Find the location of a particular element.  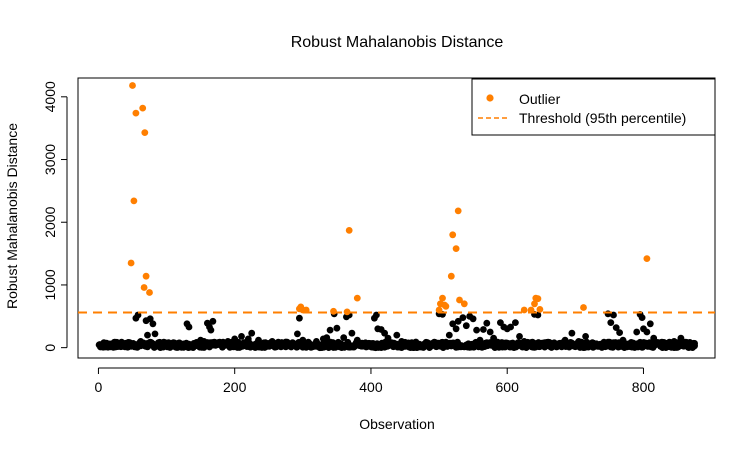

x-axis: 0 200 400 600 800 is located at coordinates (375, 381).